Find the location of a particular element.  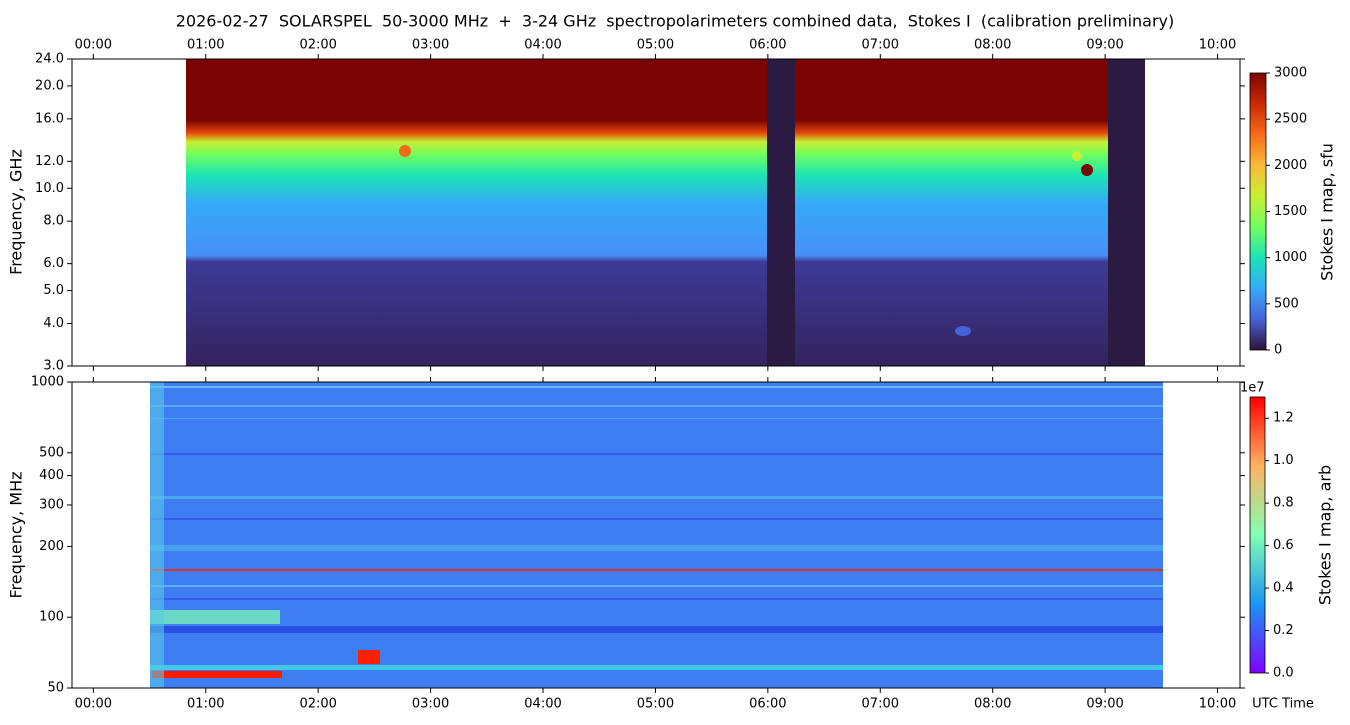

y-axis-label: Frequency, GHz is located at coordinates (16, 212).